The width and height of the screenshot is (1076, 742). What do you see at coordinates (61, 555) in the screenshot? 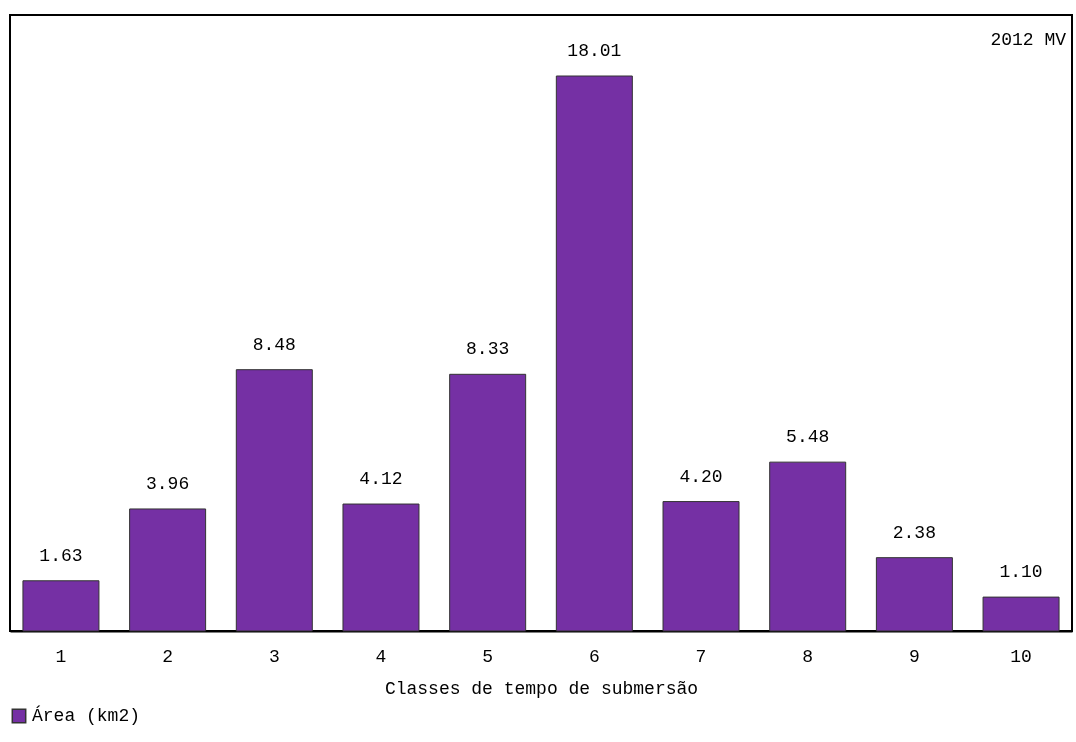
I see `data-label: 1.63` at bounding box center [61, 555].